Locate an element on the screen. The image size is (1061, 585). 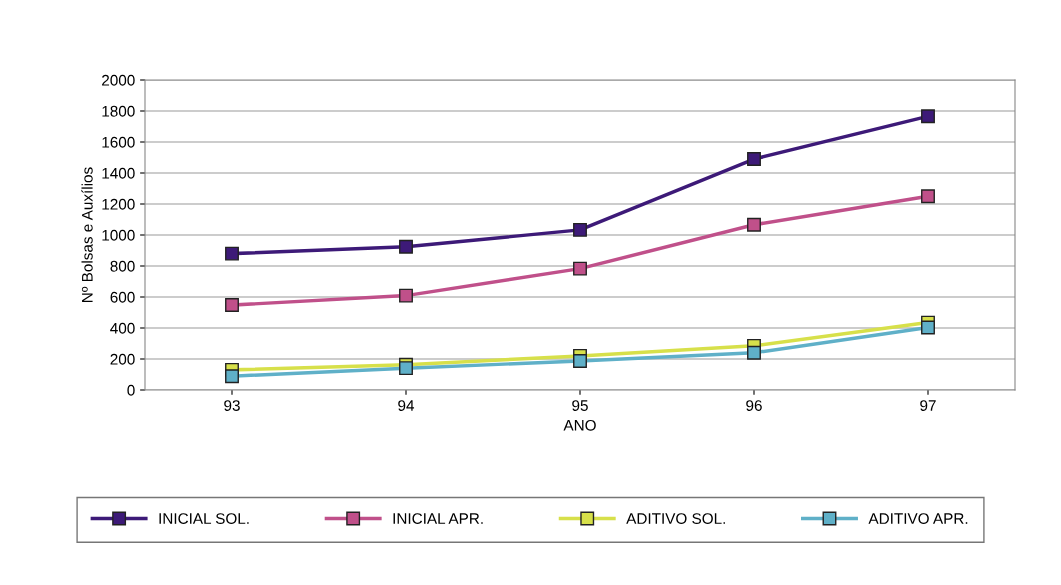
legend-label: ADITIVO SOL. is located at coordinates (675, 518).